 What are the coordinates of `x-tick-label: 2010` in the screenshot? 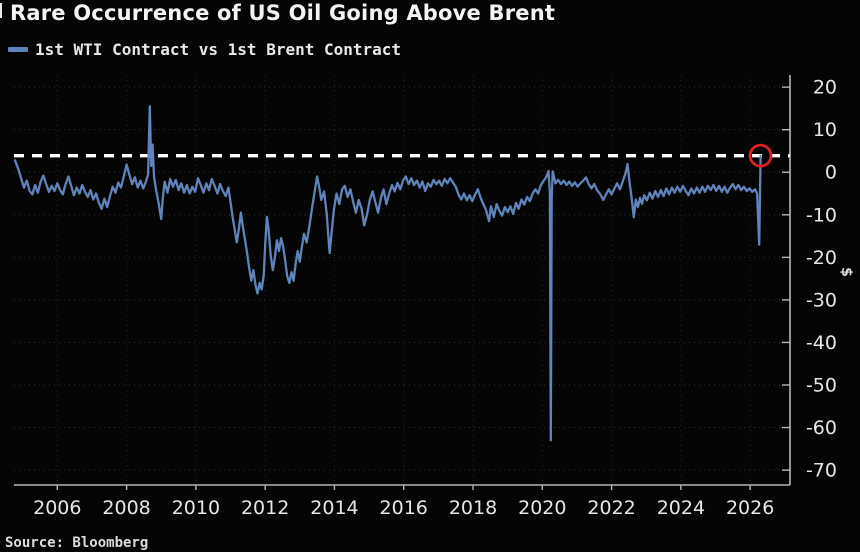 It's located at (196, 508).